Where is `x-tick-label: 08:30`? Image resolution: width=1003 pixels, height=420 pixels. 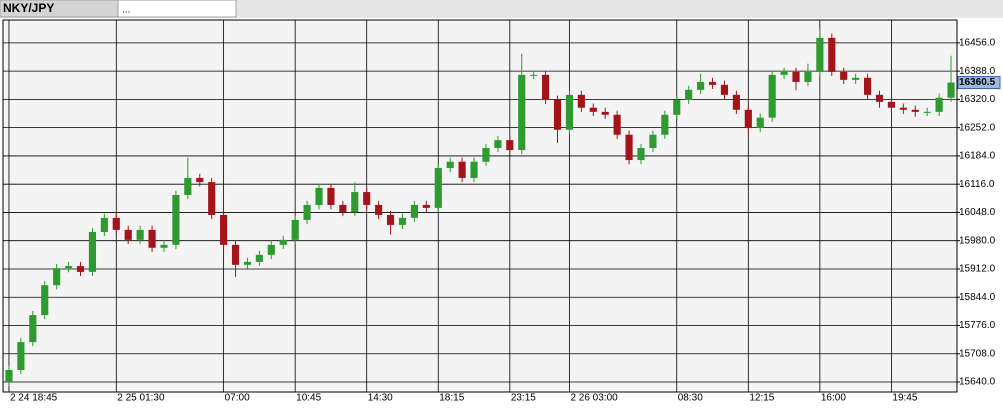 x-tick-label: 08:30 is located at coordinates (690, 398).